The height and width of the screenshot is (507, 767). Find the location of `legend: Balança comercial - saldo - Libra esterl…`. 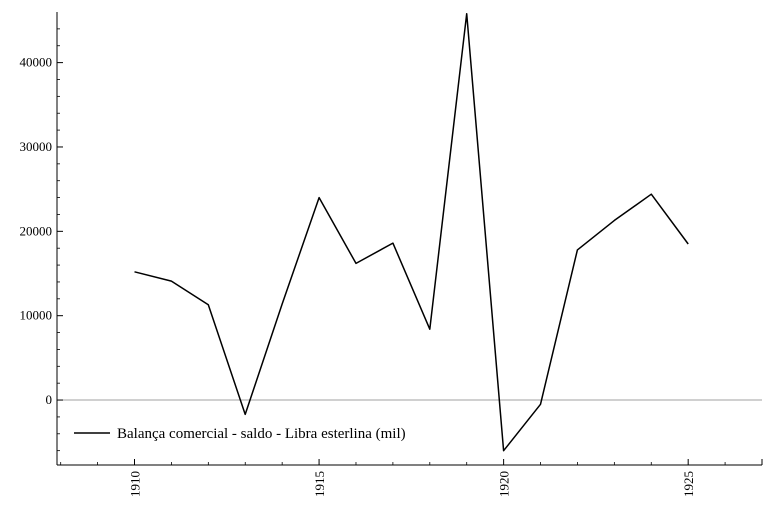

legend: Balança comercial - saldo - Libra esterl… is located at coordinates (240, 434).